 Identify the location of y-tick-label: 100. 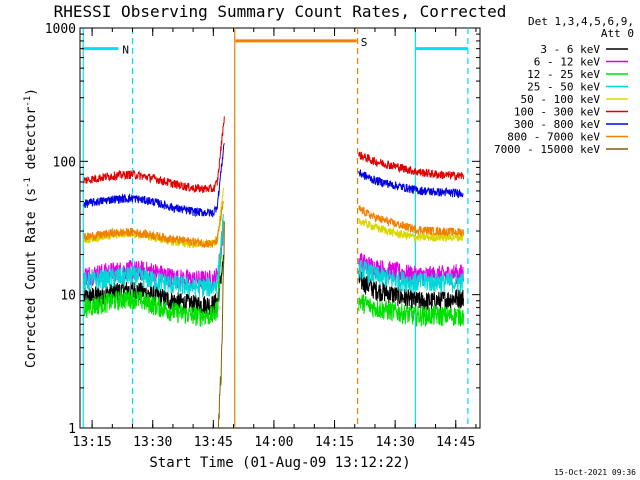
(64, 162).